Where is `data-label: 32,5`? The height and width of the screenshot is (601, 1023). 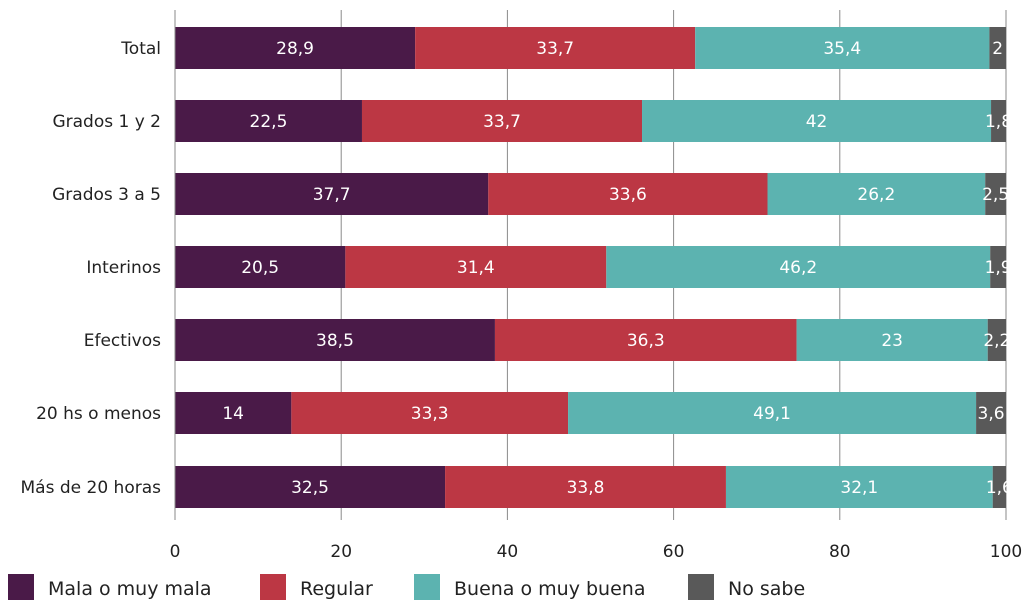
data-label: 32,5 is located at coordinates (310, 488).